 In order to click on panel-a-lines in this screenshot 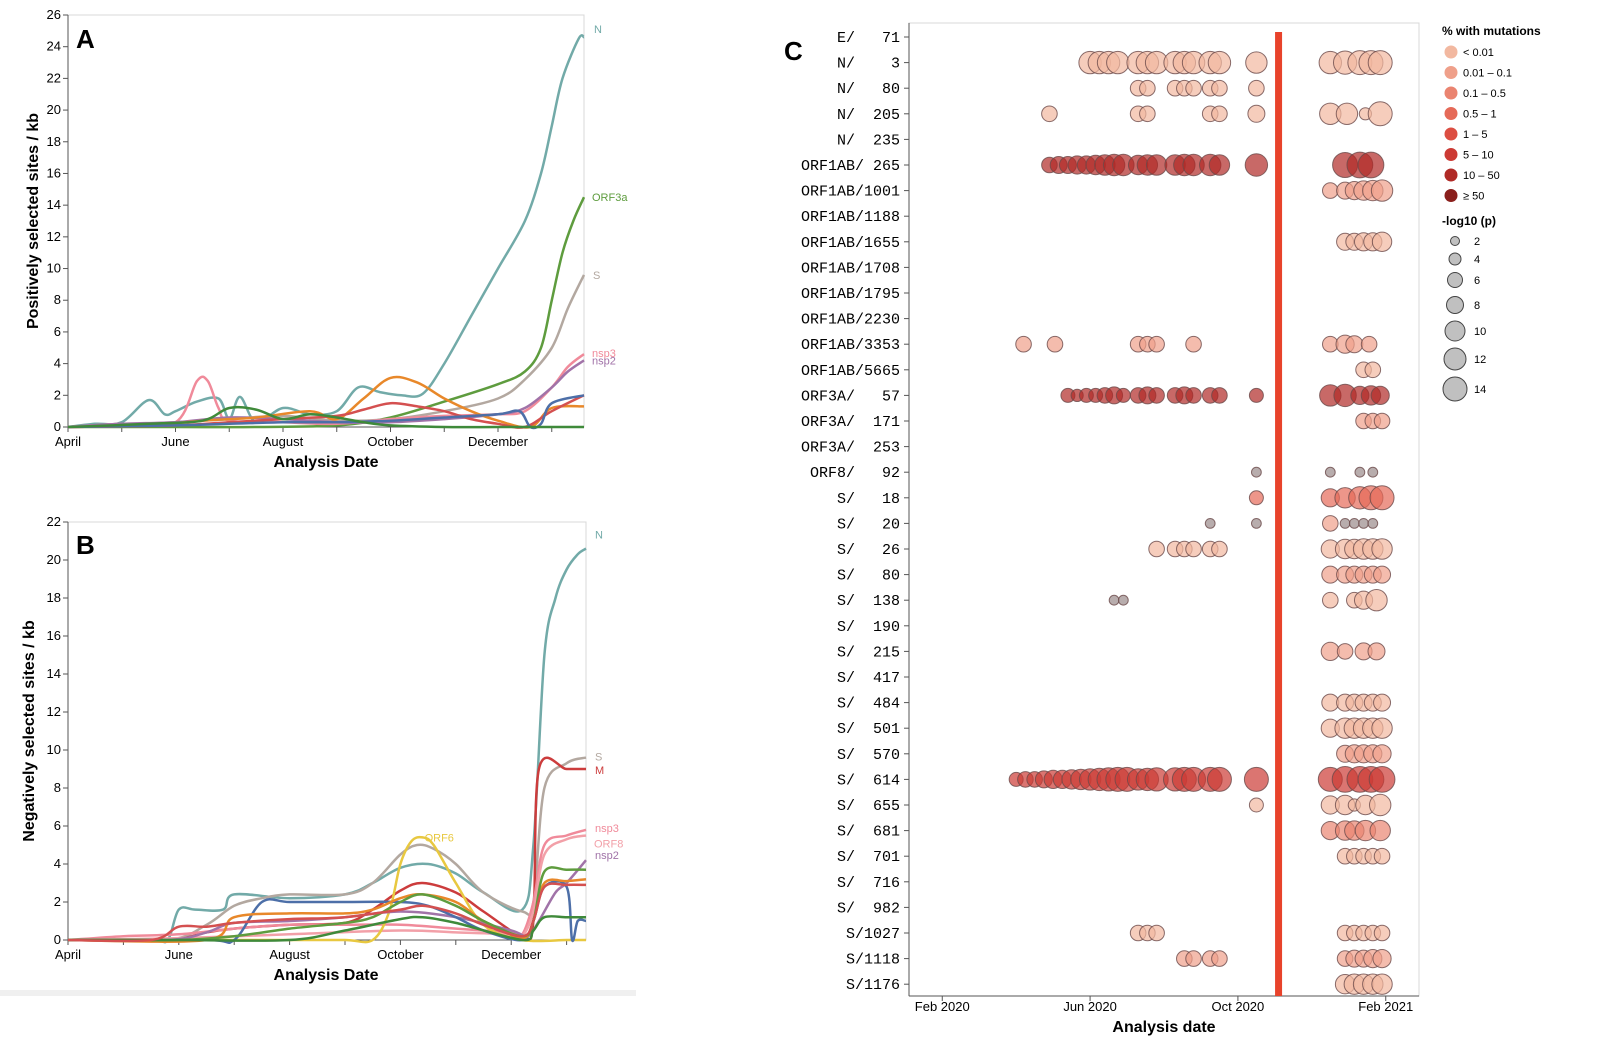, I will do `click(326, 232)`.